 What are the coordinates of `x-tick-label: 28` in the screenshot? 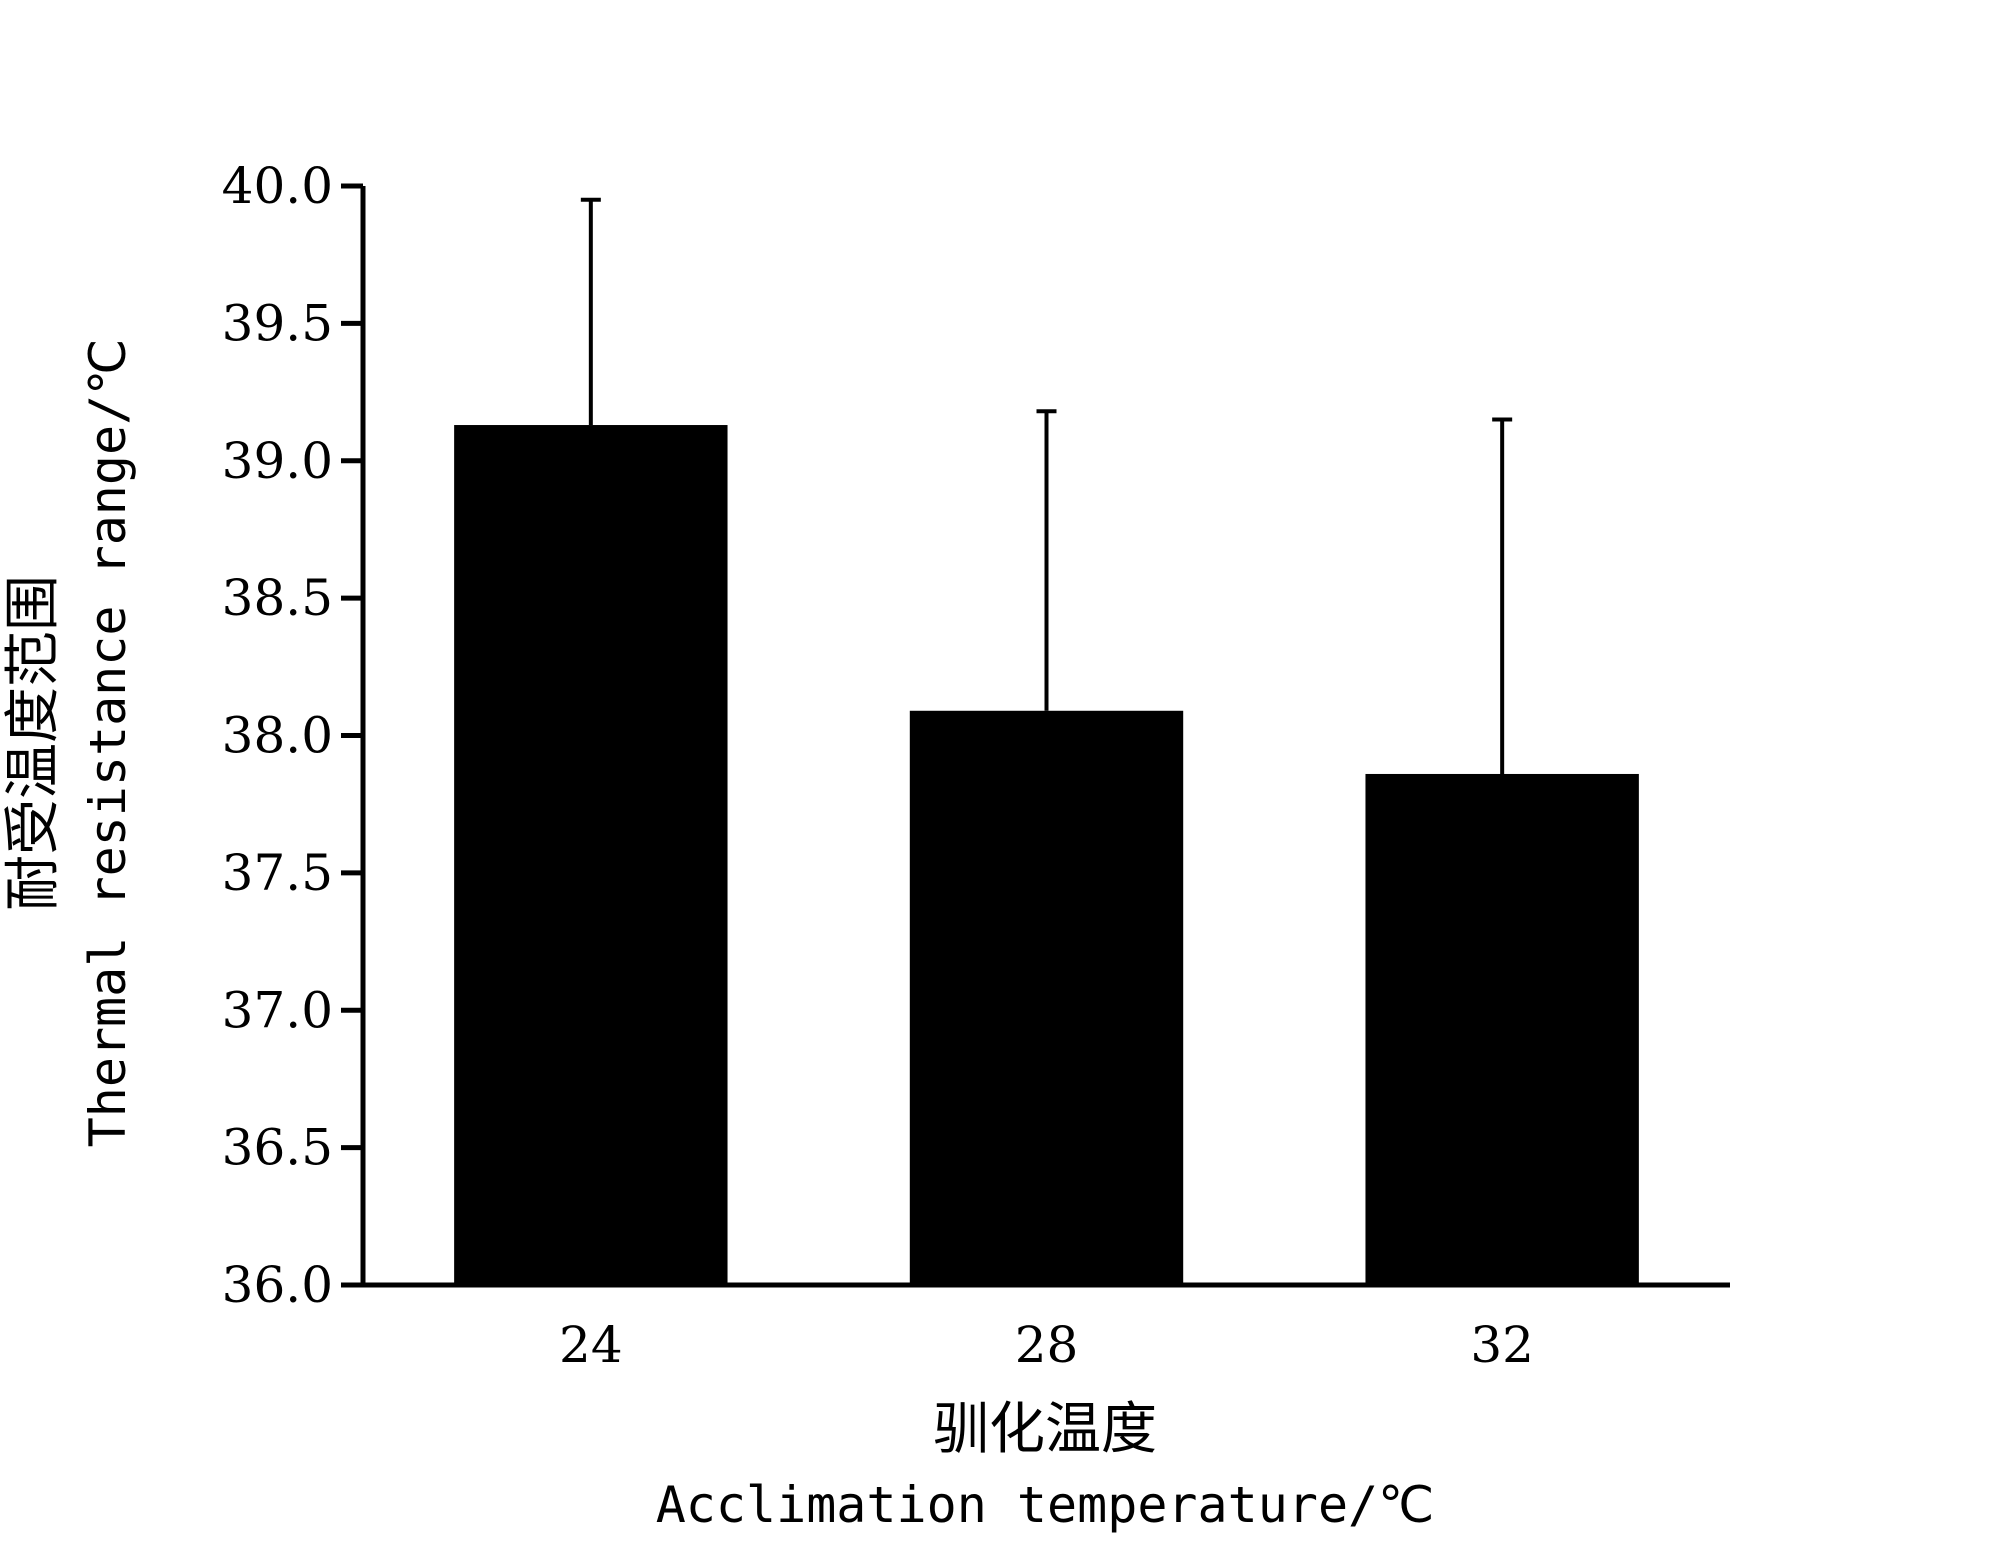 It's located at (1047, 1345).